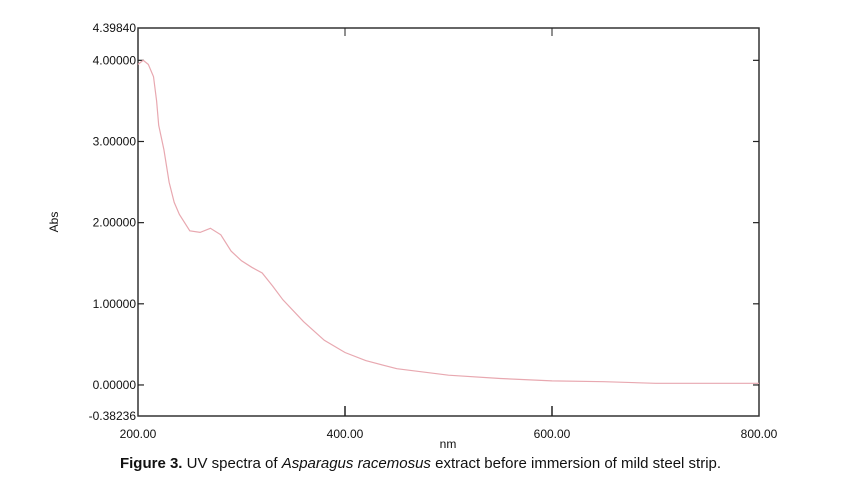 This screenshot has width=841, height=485. Describe the element at coordinates (151, 463) in the screenshot. I see `caption-label: Figure 3.` at that location.